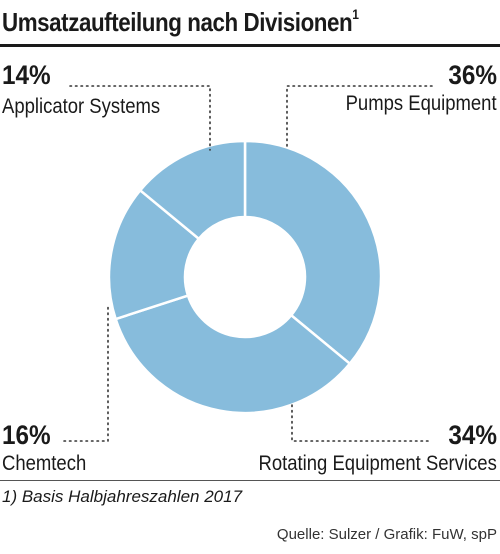  What do you see at coordinates (313, 252) in the screenshot?
I see `slice-pumps-equipment` at bounding box center [313, 252].